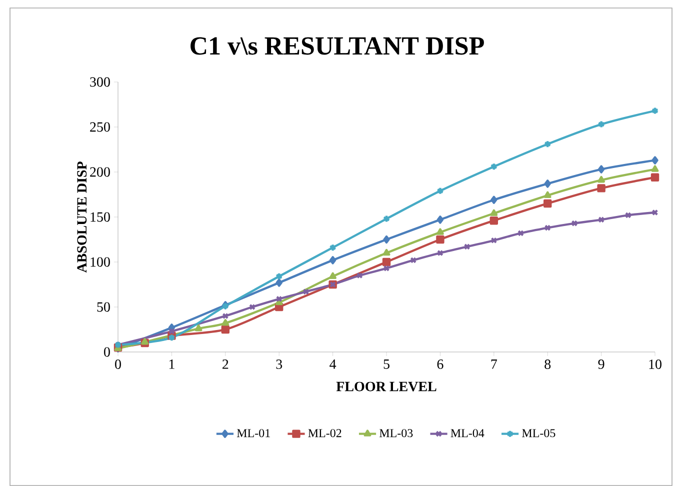 Image resolution: width=674 pixels, height=486 pixels. What do you see at coordinates (440, 364) in the screenshot?
I see `x-tick-label: 6` at bounding box center [440, 364].